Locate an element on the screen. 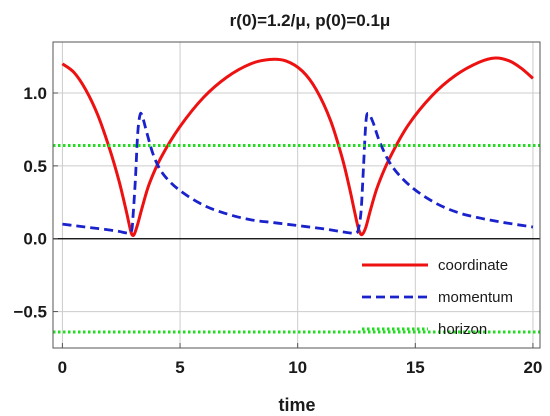 This screenshot has height=416, width=550. x-axis-title: time is located at coordinates (296, 405).